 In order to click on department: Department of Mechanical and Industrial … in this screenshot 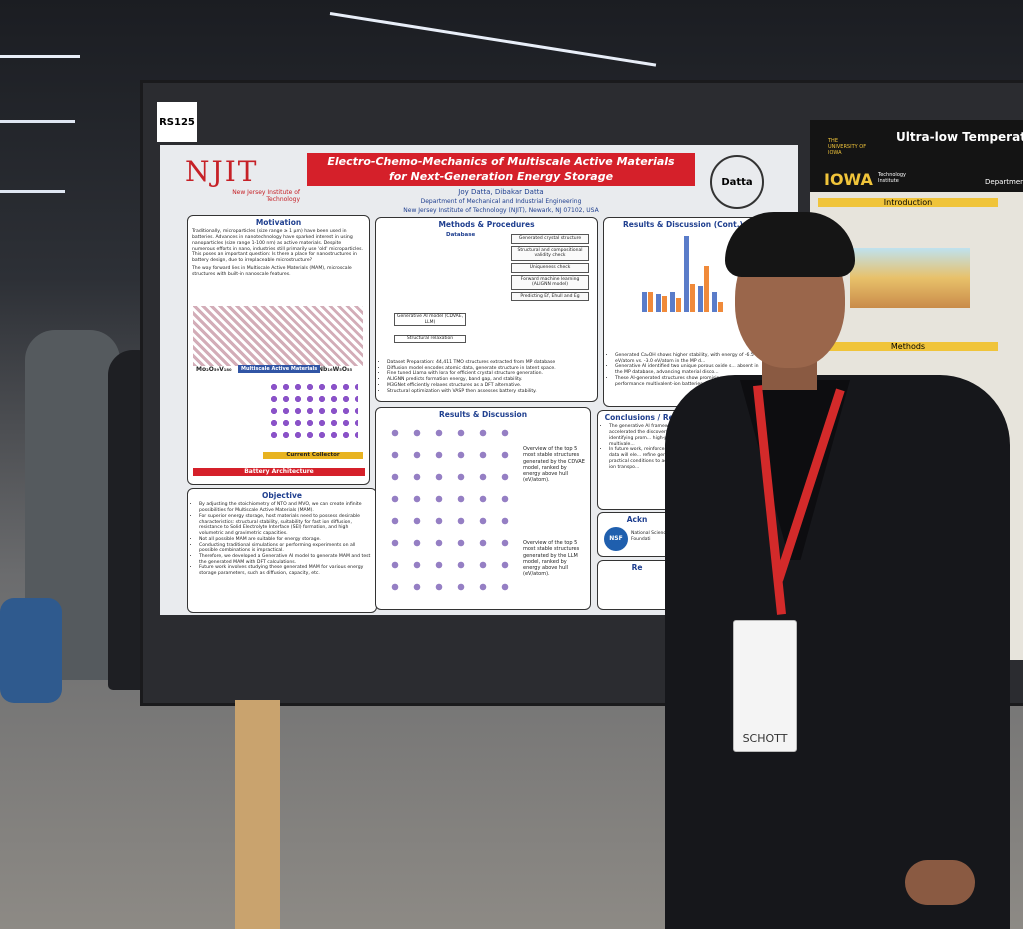, I will do `click(501, 201)`.